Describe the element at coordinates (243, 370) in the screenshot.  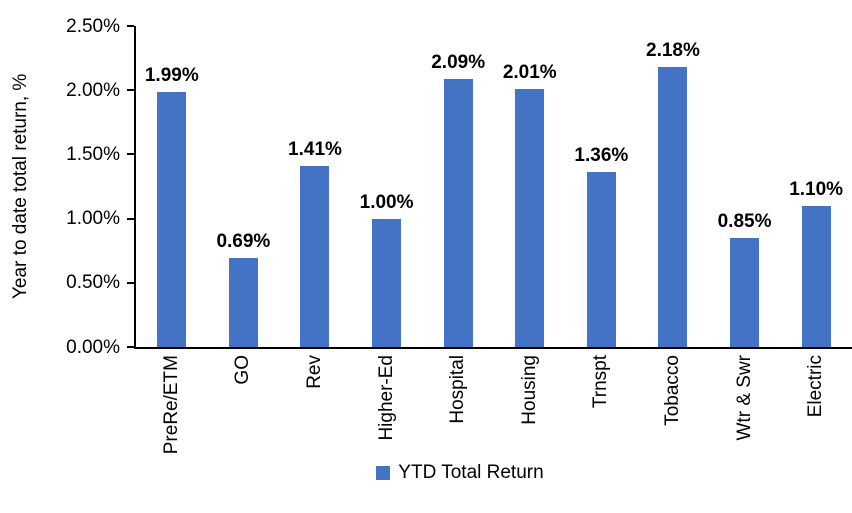
I see `x-category-label: GO` at that location.